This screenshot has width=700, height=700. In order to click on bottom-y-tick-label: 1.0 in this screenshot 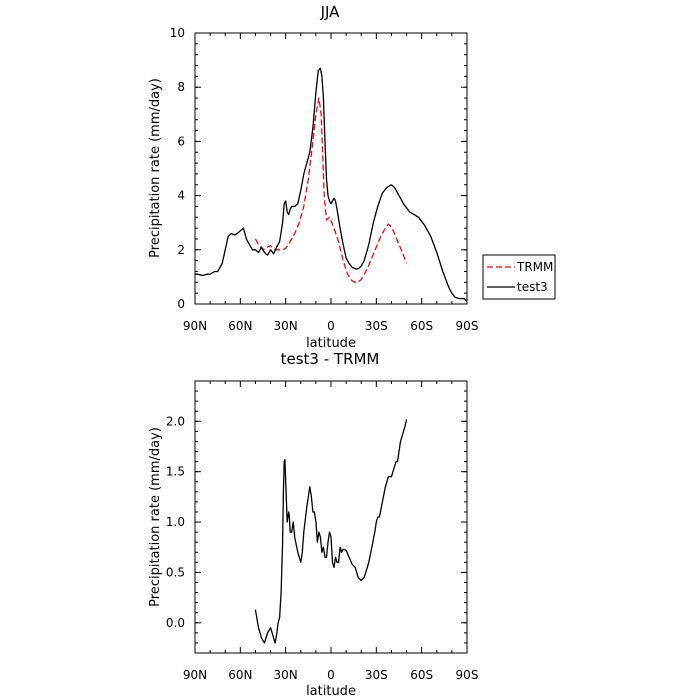, I will do `click(175, 522)`.